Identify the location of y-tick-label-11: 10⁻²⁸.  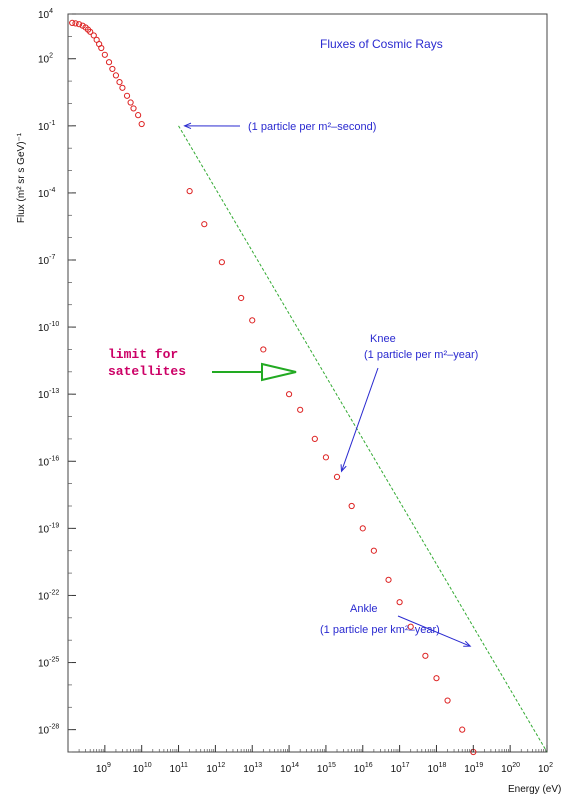
(48, 730).